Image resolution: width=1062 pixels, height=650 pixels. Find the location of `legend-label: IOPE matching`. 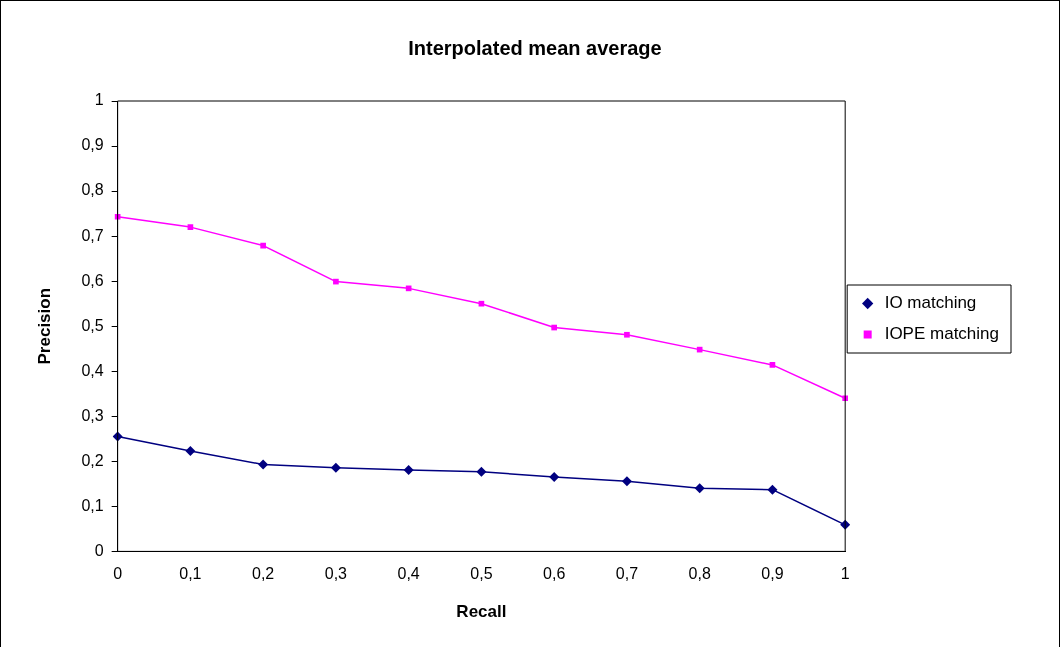

legend-label: IOPE matching is located at coordinates (941, 334).